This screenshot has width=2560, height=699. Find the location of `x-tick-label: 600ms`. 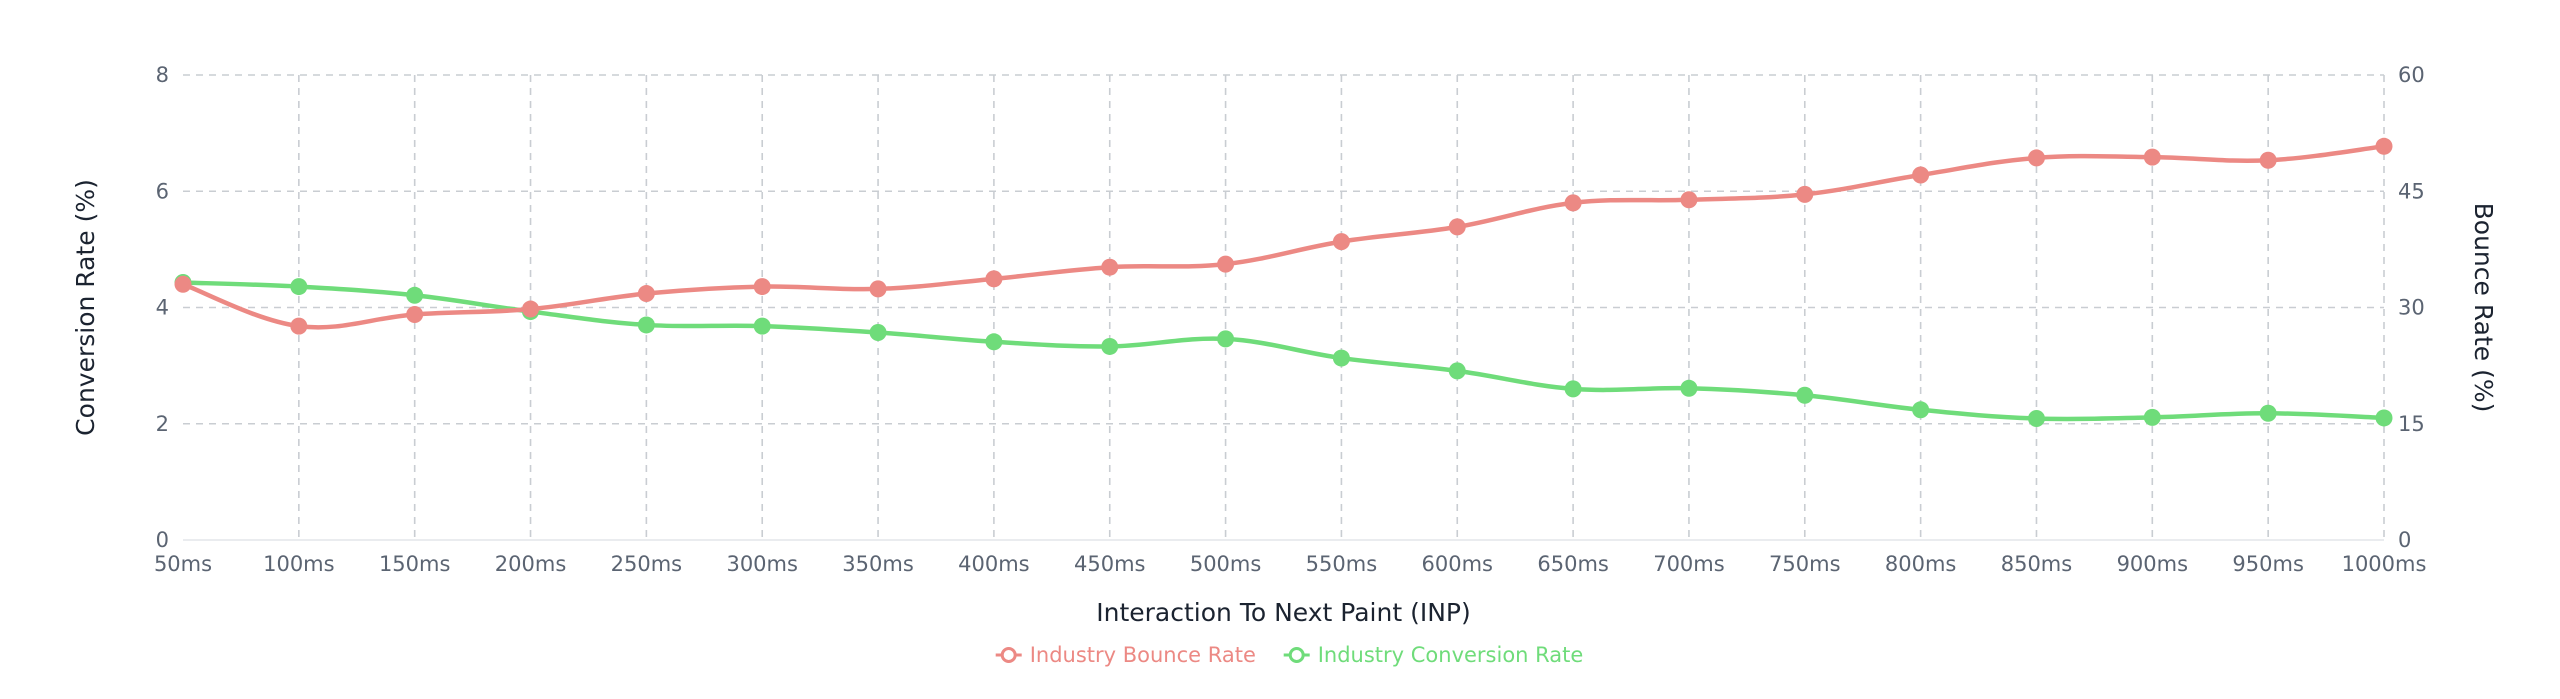

x-tick-label: 600ms is located at coordinates (1457, 564).